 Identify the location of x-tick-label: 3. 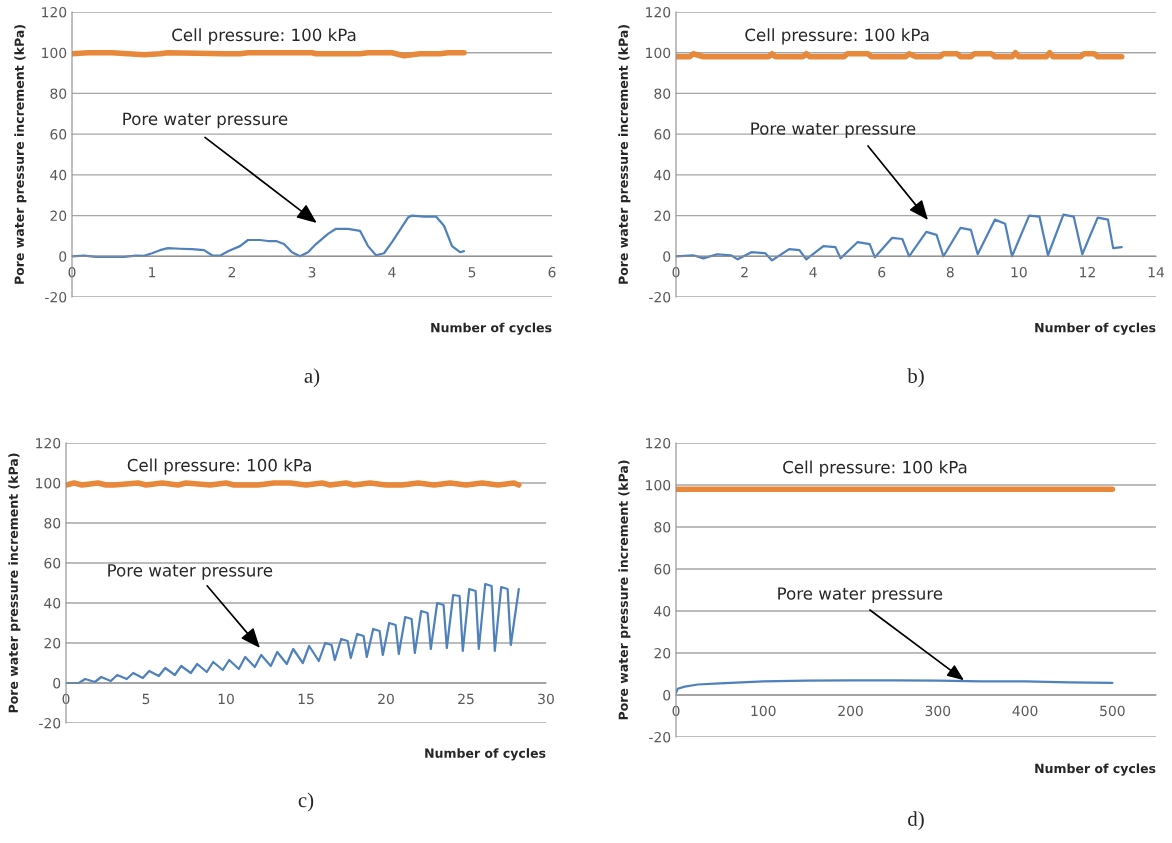
(312, 272).